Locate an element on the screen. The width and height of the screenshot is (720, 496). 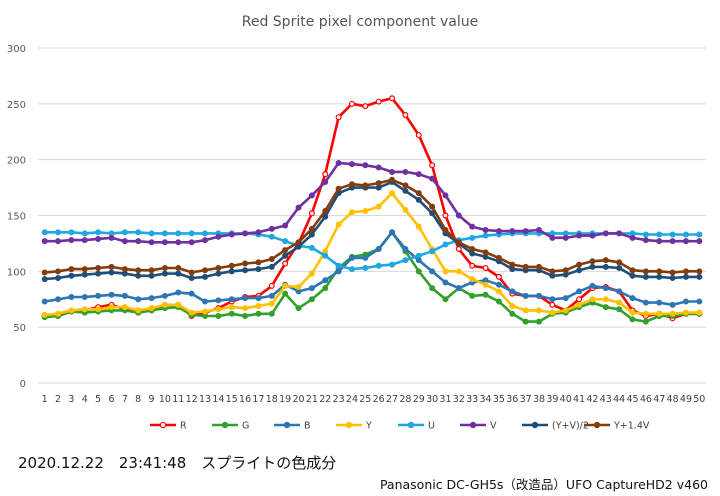
x-tick-label: 26 is located at coordinates (379, 399).